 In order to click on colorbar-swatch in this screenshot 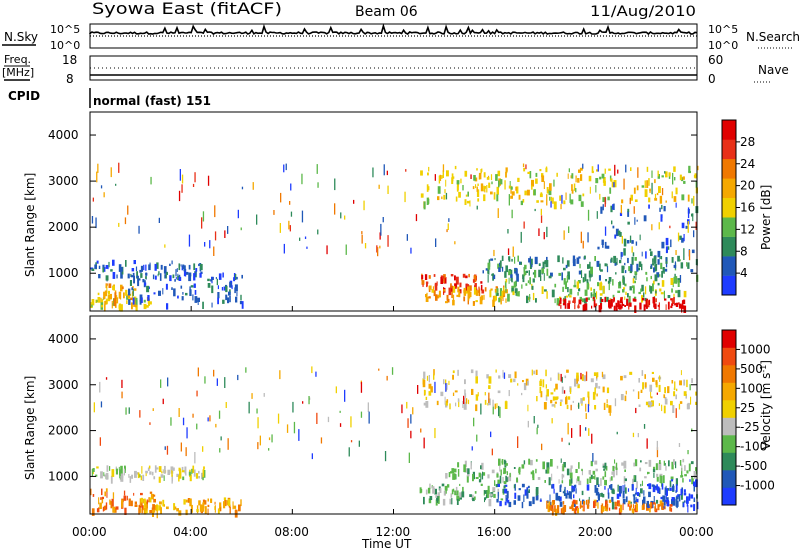, I will do `click(729, 246)`.